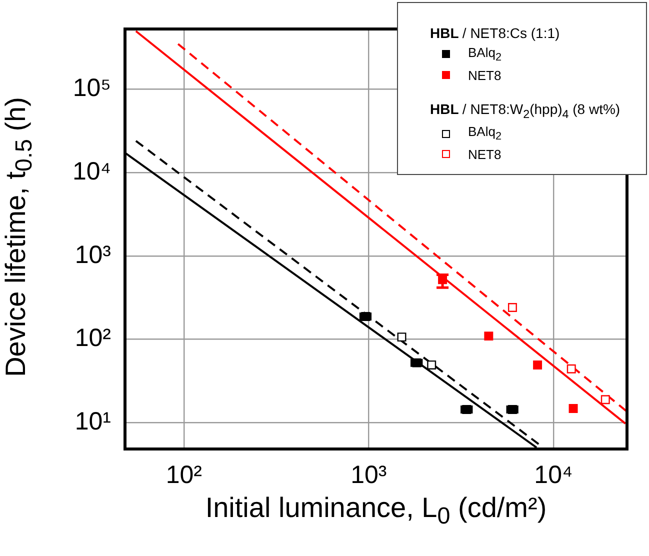 The height and width of the screenshot is (556, 649). I want to click on y-tick-label: 10⁵, so click(91, 88).